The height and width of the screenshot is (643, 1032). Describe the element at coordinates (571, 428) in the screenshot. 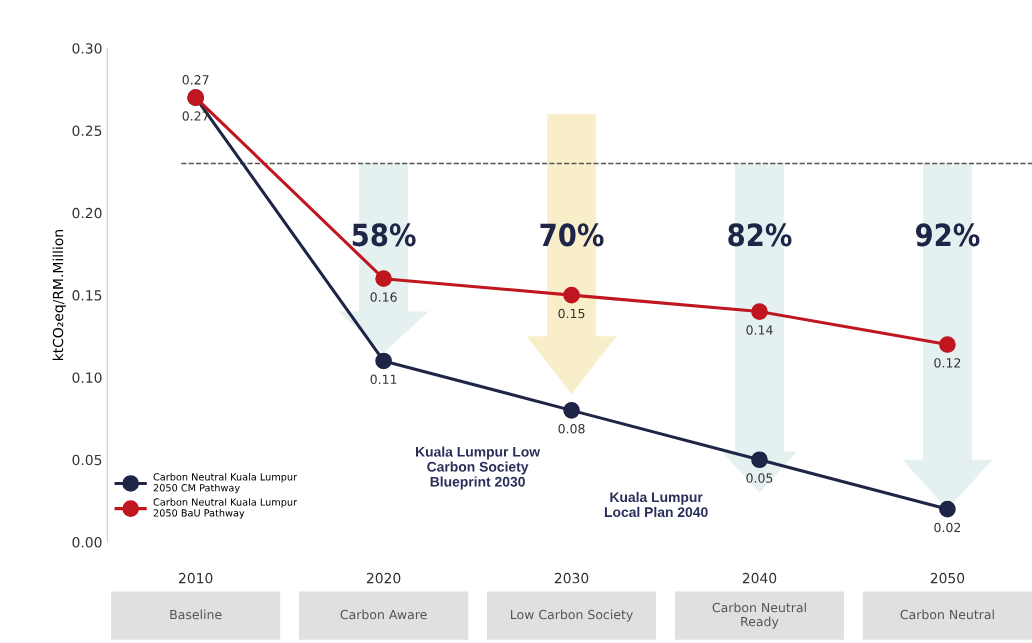

I see `data-label: 0.08` at that location.